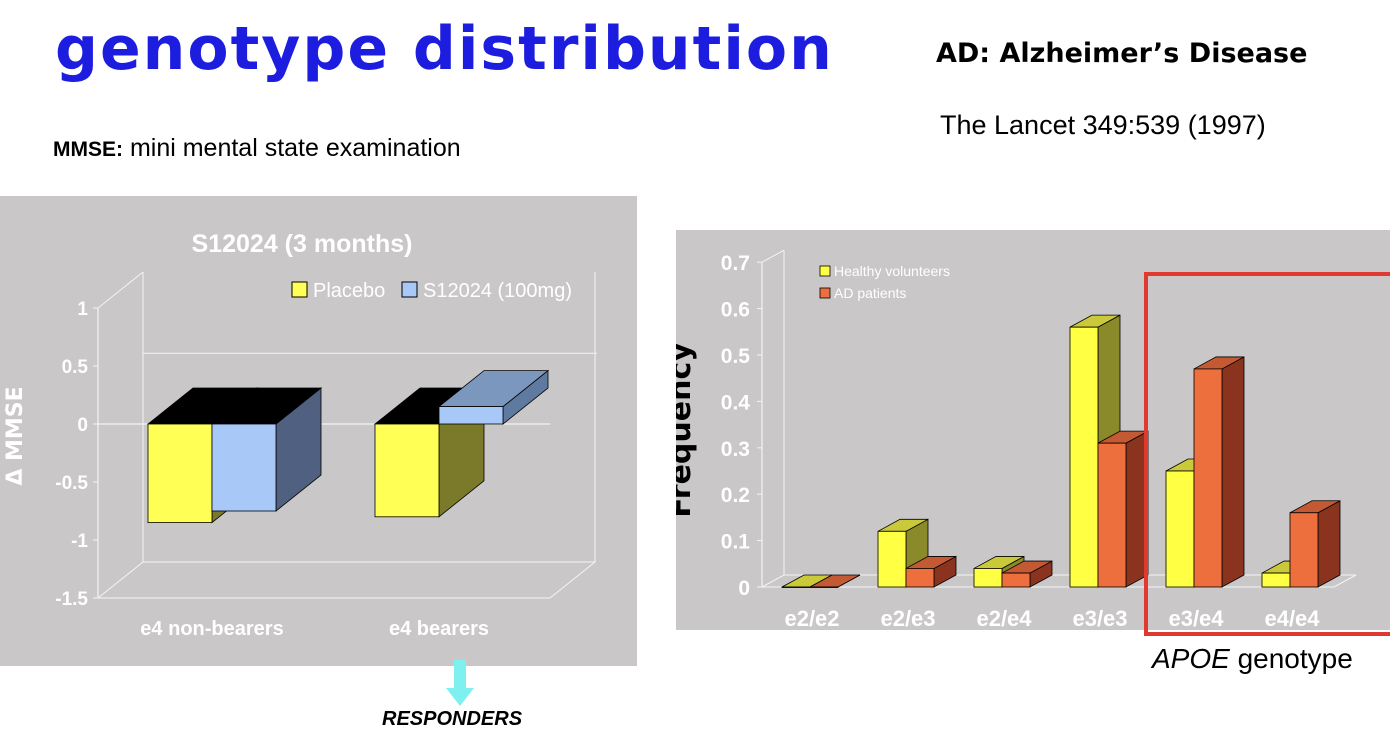 This screenshot has width=1390, height=741. I want to click on right-chart-x-tick-label: e4/e4, so click(1292, 618).